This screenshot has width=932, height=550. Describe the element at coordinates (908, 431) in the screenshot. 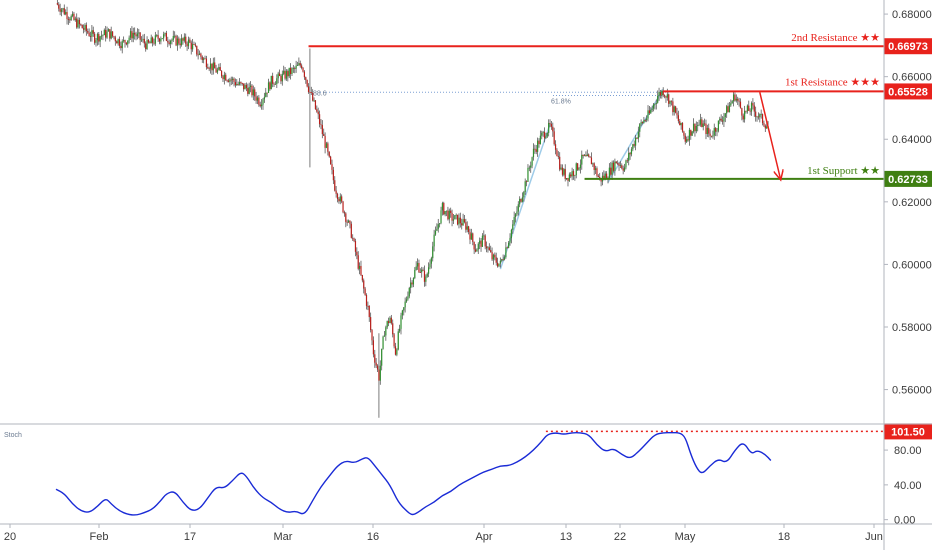

I see `stoch-threshold-tag` at that location.